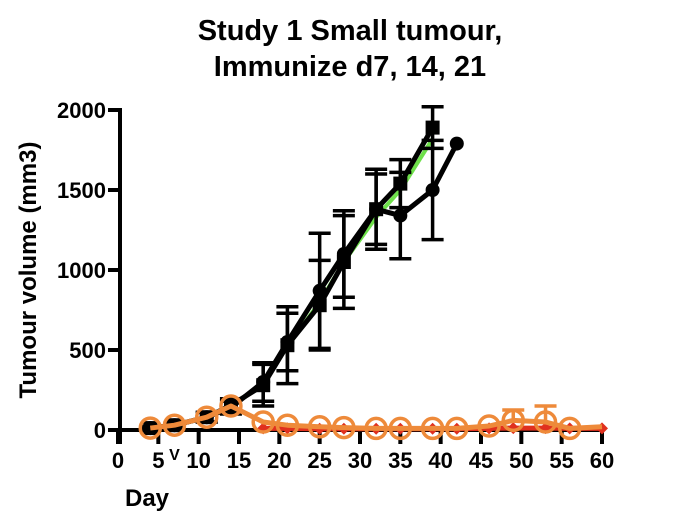 This screenshot has height=531, width=682. I want to click on x-tick-label: 40, so click(440, 460).